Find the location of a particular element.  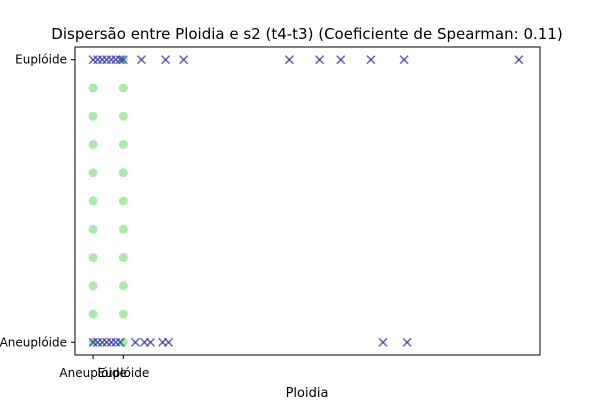

y-tick-label: Euplóide is located at coordinates (41, 60).